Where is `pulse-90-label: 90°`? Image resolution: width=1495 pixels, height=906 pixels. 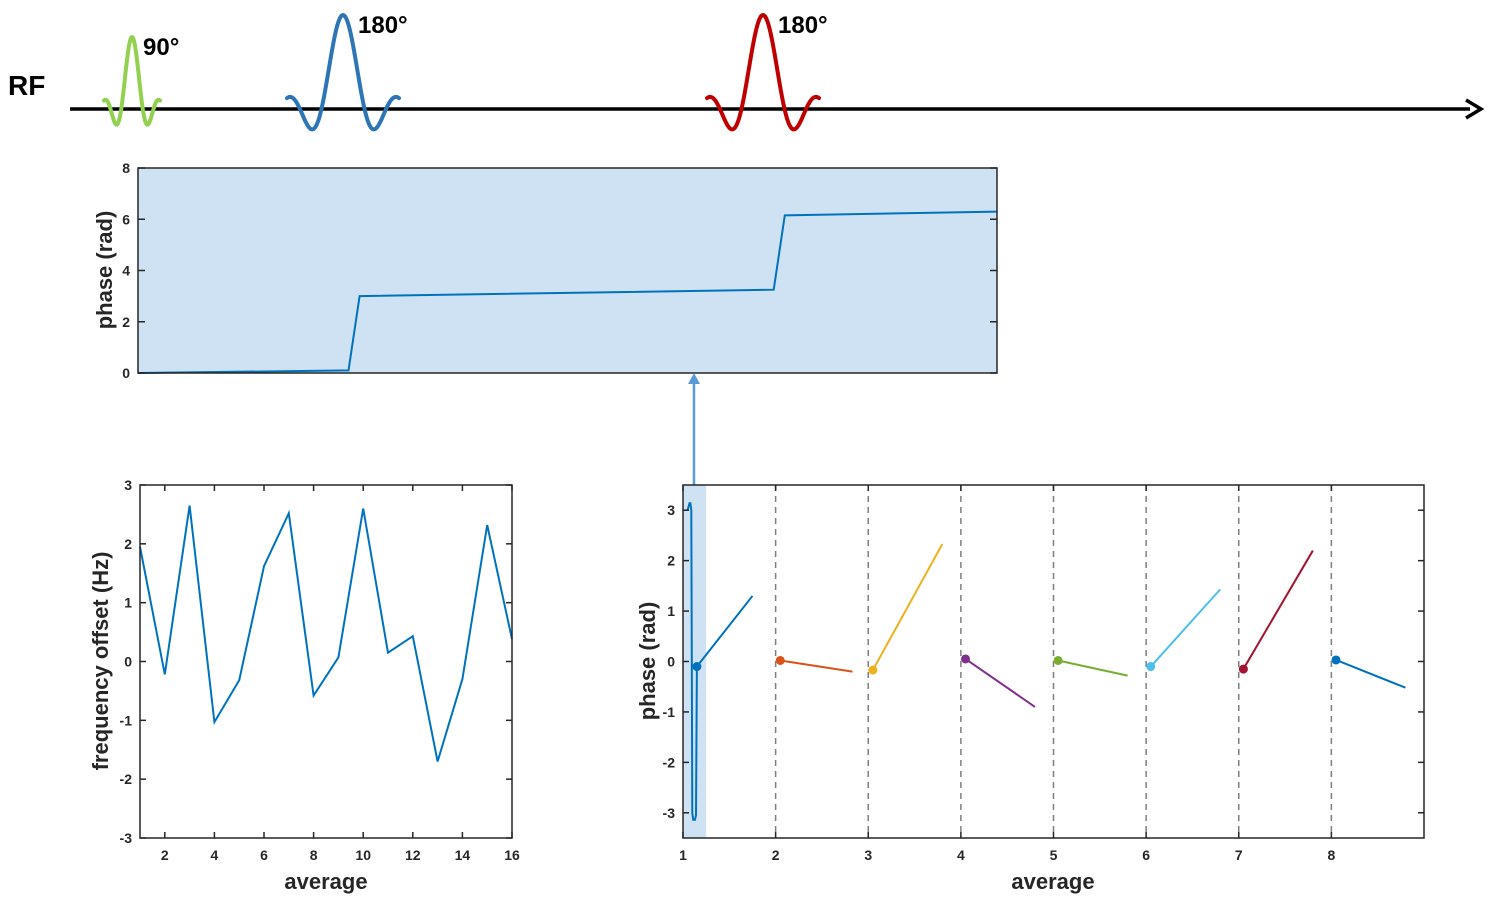
pulse-90-label: 90° is located at coordinates (161, 47).